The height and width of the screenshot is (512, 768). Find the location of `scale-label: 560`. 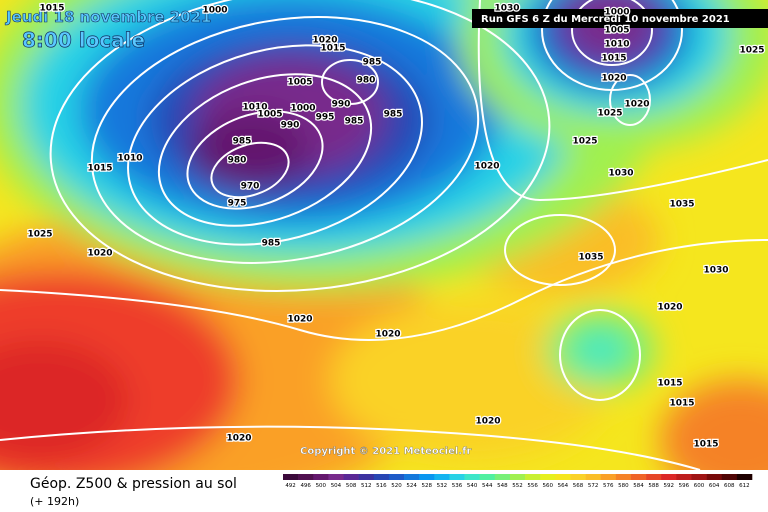

scale-label: 560 is located at coordinates (548, 486).